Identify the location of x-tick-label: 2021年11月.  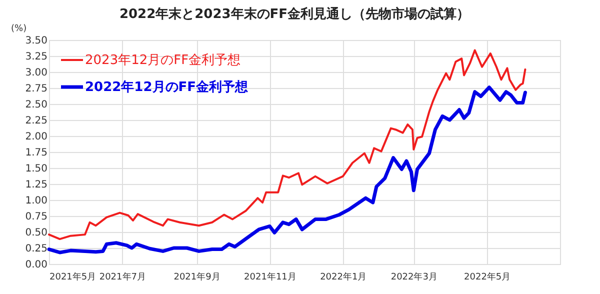
(270, 277).